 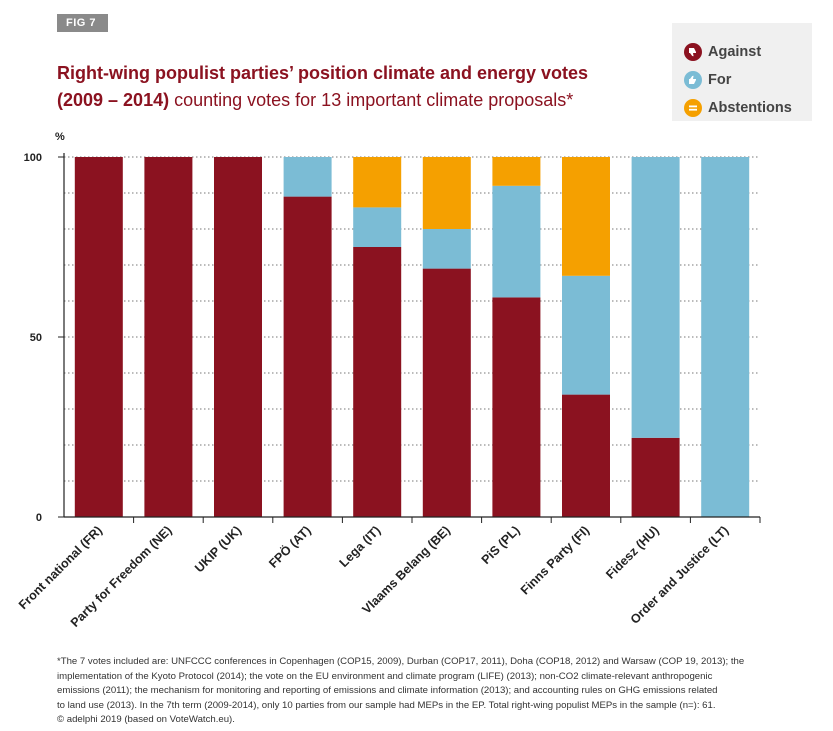 I want to click on y-tick-label: 0, so click(x=39, y=518).